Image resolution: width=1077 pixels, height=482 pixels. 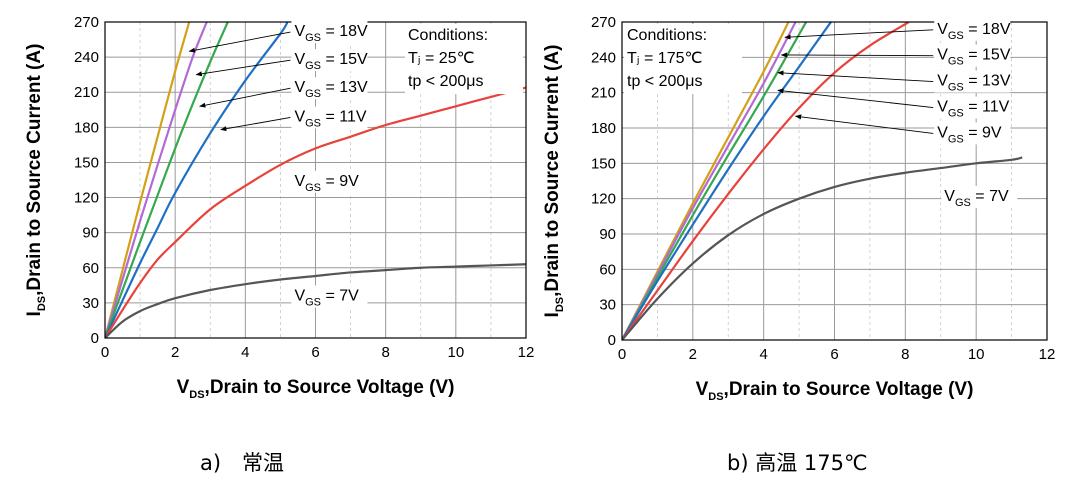 I want to click on series-line-v-gs-18v, so click(x=148, y=180).